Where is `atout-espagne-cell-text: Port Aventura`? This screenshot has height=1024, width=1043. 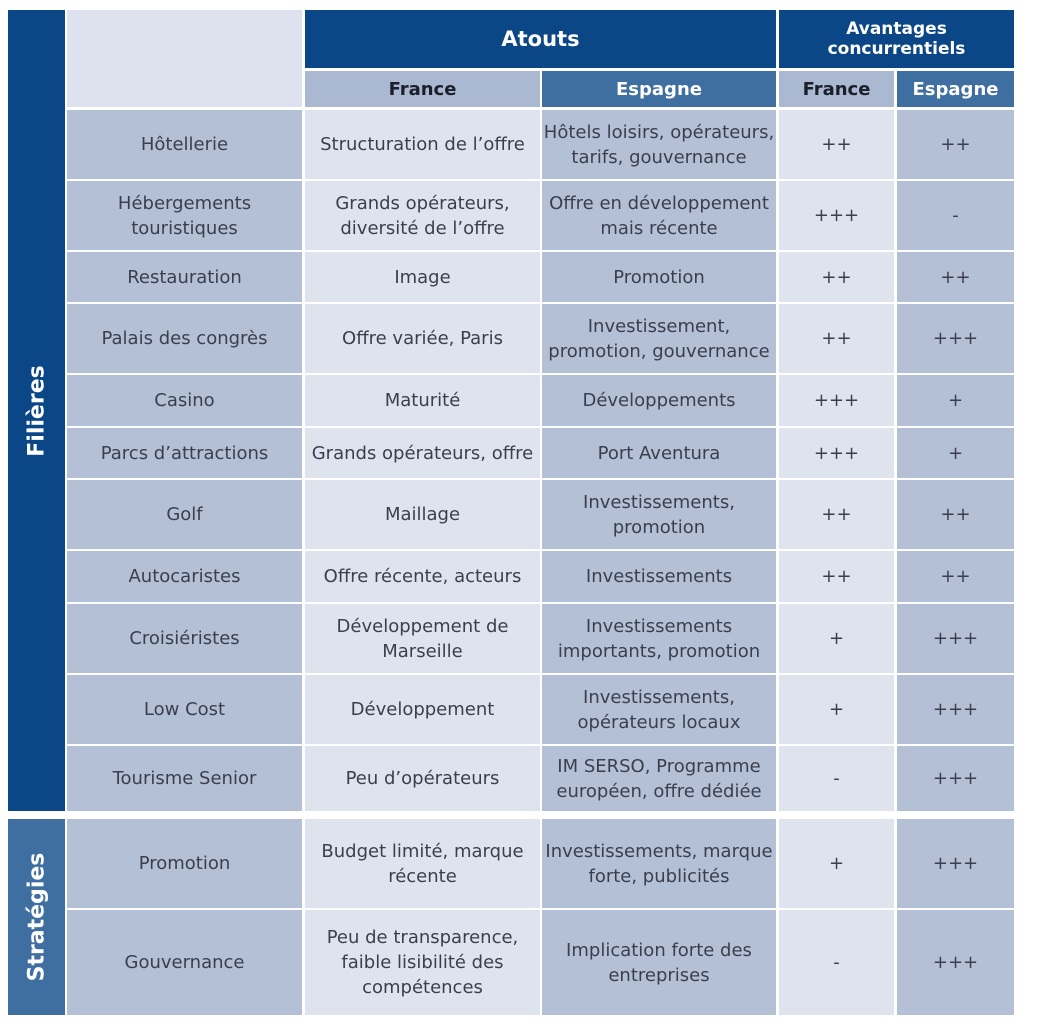 atout-espagne-cell-text: Port Aventura is located at coordinates (659, 453).